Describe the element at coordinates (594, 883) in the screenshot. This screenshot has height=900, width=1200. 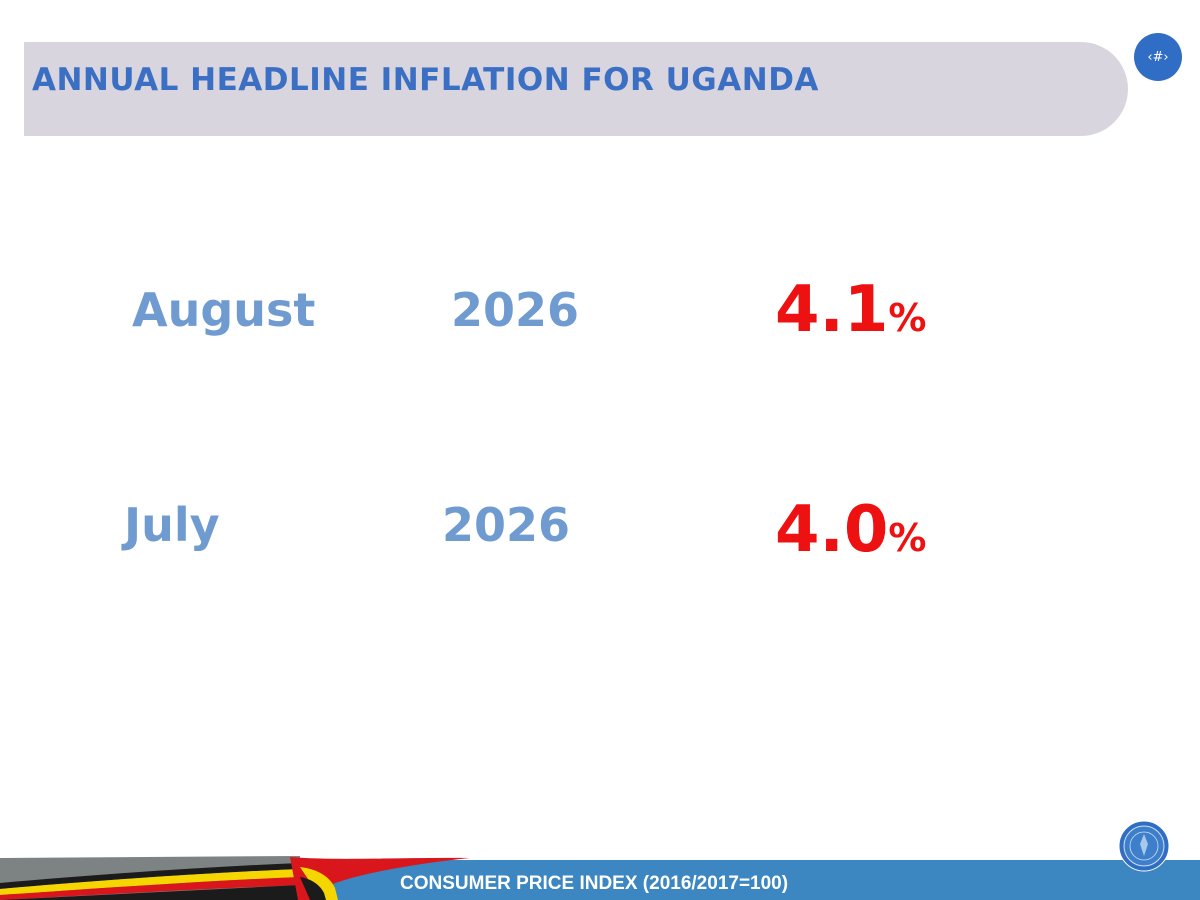
I see `footer-caption: CONSUMER PRICE INDEX (2016/2017=100)` at that location.